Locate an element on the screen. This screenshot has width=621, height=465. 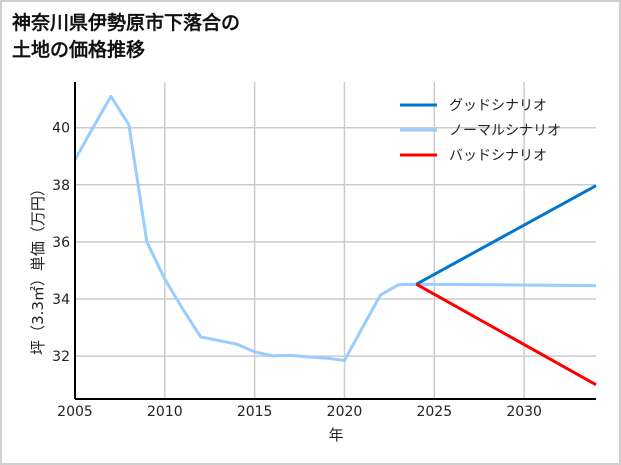
chart-title: 神奈川県伊勢原市下落合の 土地の価格推移 is located at coordinates (126, 36).